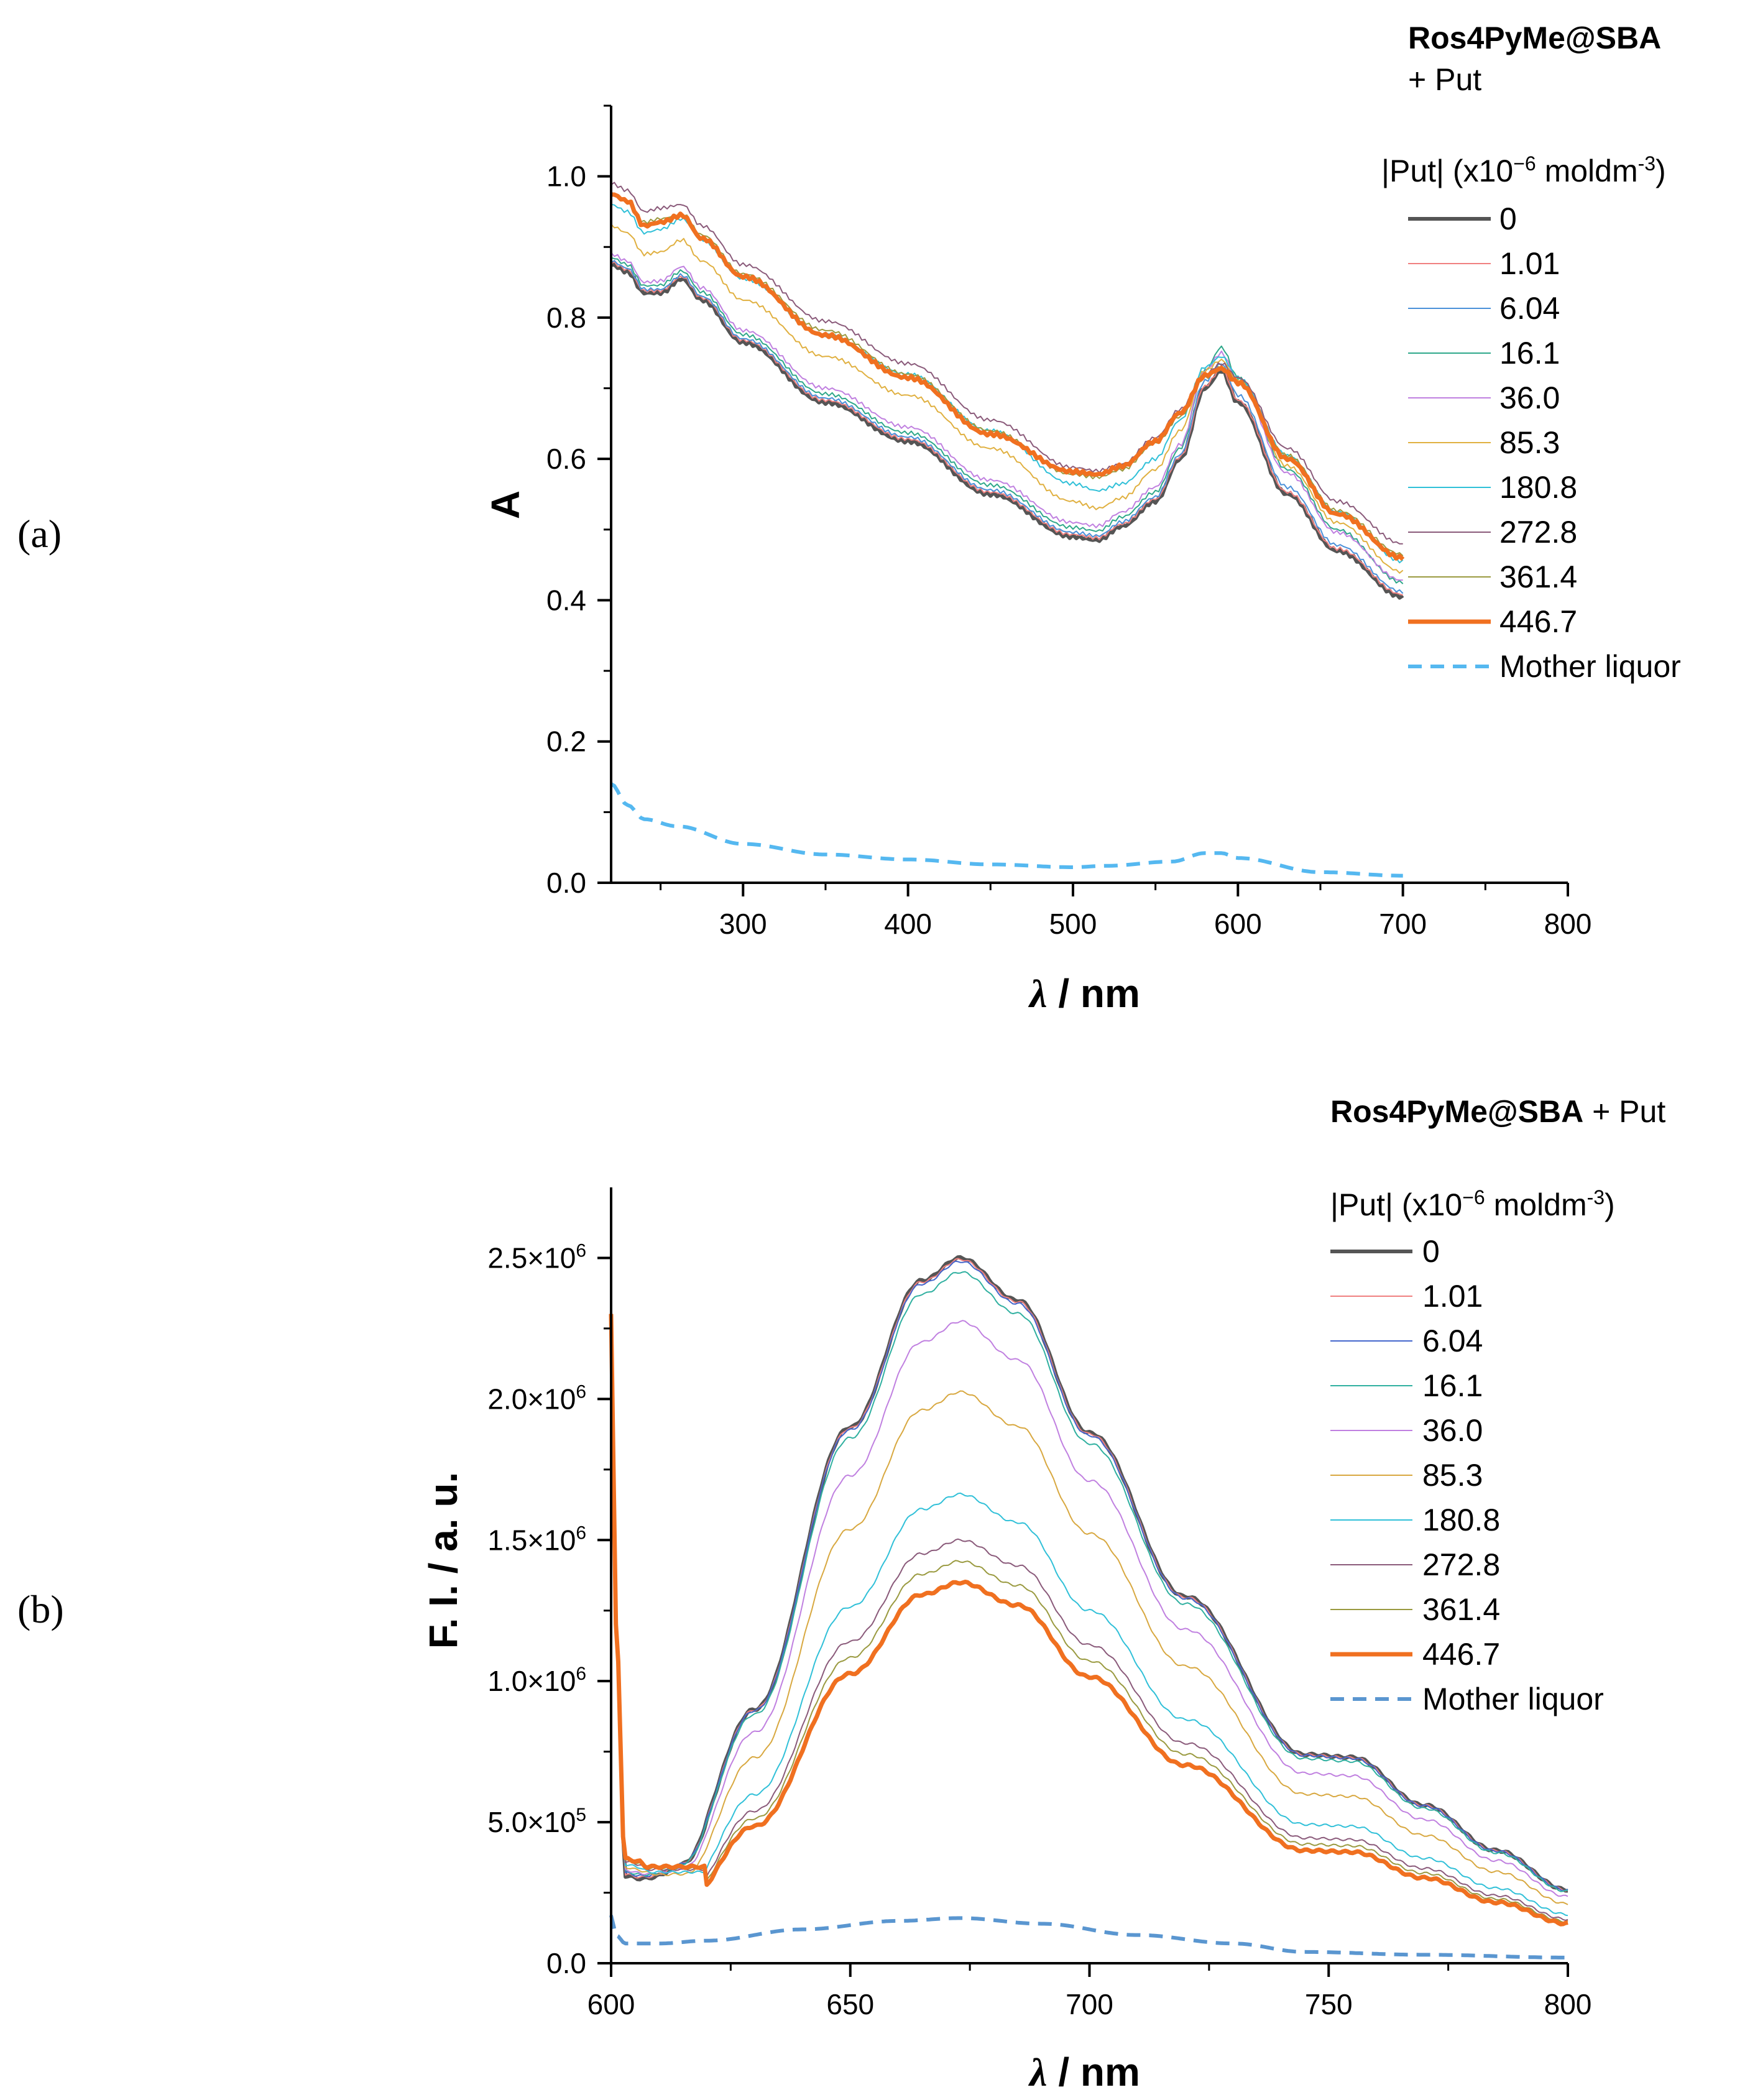 This screenshot has width=1750, height=2100. What do you see at coordinates (1538, 621) in the screenshot?
I see `panel-a-legend-label: 446.7` at bounding box center [1538, 621].